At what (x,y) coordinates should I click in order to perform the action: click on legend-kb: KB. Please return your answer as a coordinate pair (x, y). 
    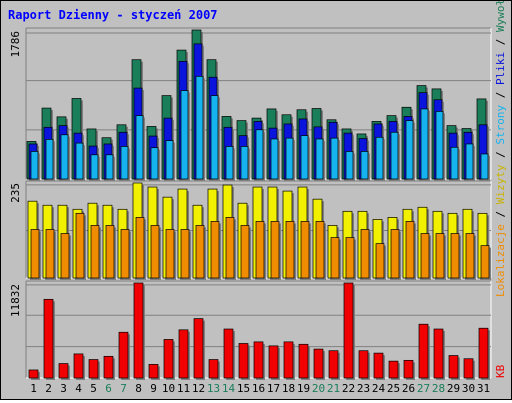
    Looking at the image, I should click on (500, 371).